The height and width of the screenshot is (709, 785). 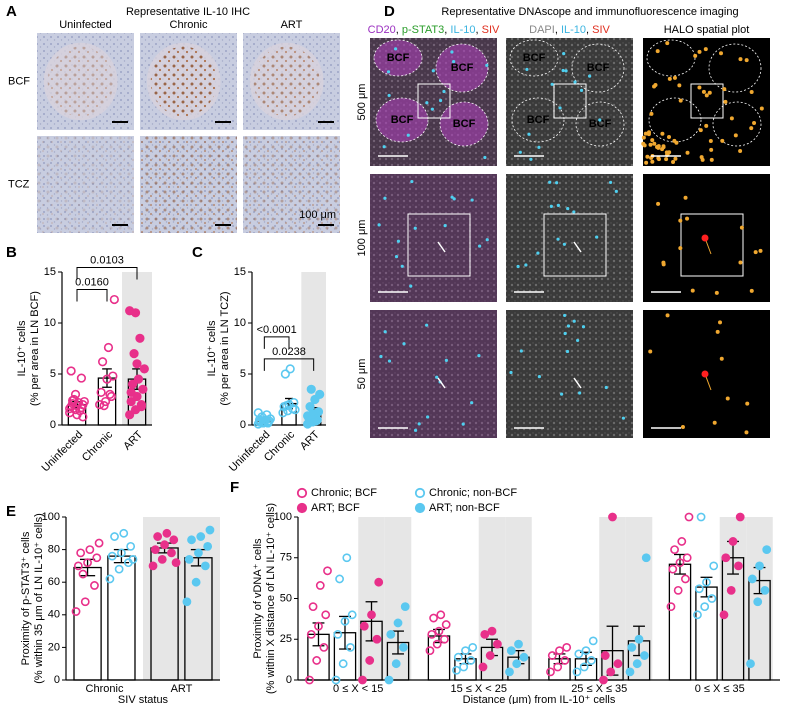 What do you see at coordinates (212, 348) in the screenshot?
I see `y-axis-label: IL-10⁺ cells` at bounding box center [212, 348].